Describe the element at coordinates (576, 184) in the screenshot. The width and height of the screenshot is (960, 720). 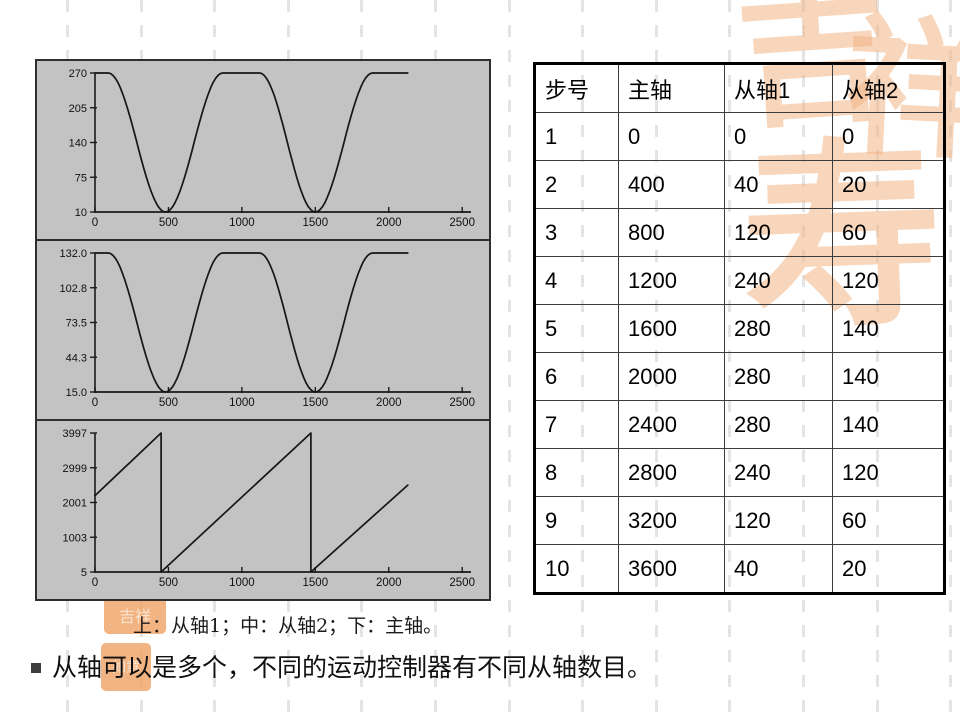
I see `table-cell: 2` at that location.